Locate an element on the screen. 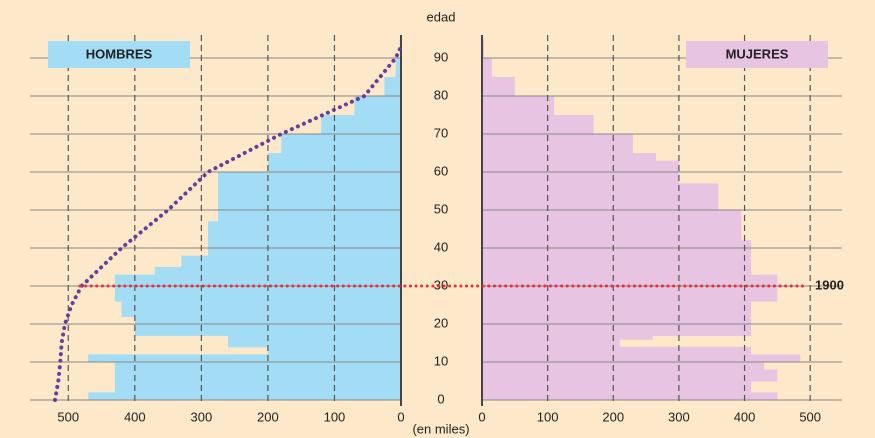 The height and width of the screenshot is (438, 875). y-tick-label: 10 is located at coordinates (441, 360).